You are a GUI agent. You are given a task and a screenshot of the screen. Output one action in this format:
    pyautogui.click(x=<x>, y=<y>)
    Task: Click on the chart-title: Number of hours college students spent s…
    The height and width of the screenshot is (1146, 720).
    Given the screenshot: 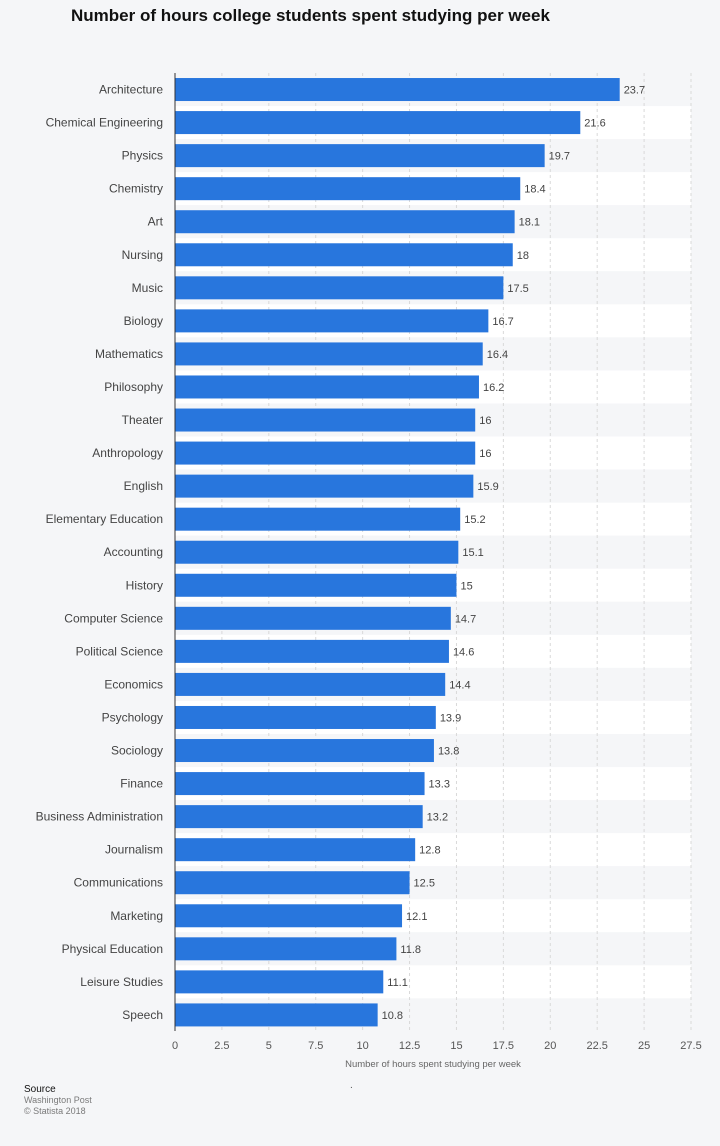 What is the action you would take?
    pyautogui.click(x=310, y=15)
    